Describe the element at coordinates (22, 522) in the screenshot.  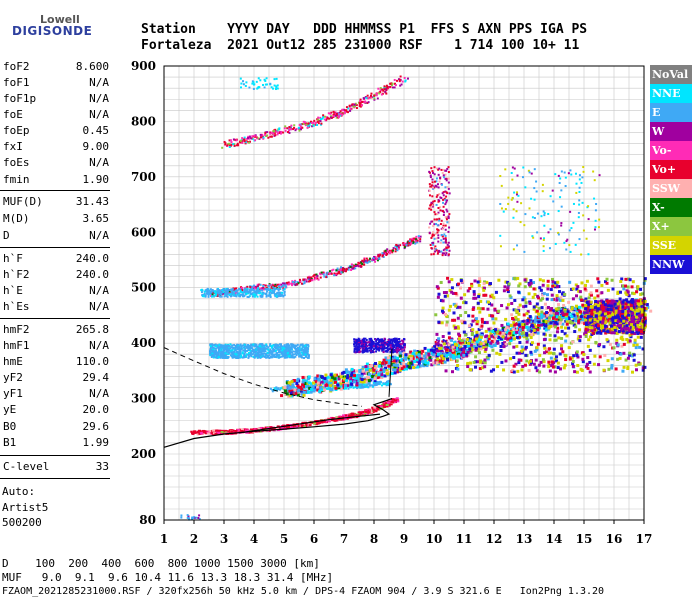
I see `auto-version: 500200` at that location.